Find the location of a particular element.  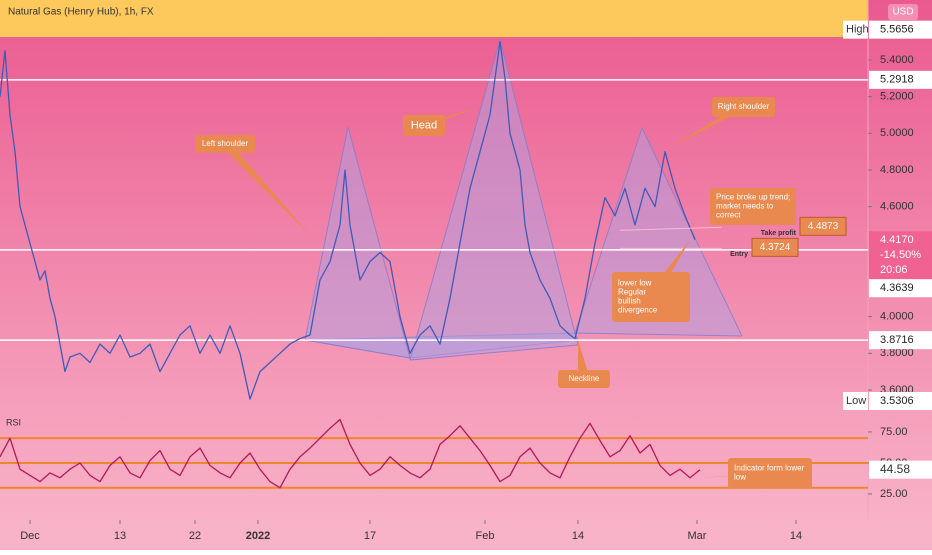

level-value: 5.5656 is located at coordinates (897, 30).